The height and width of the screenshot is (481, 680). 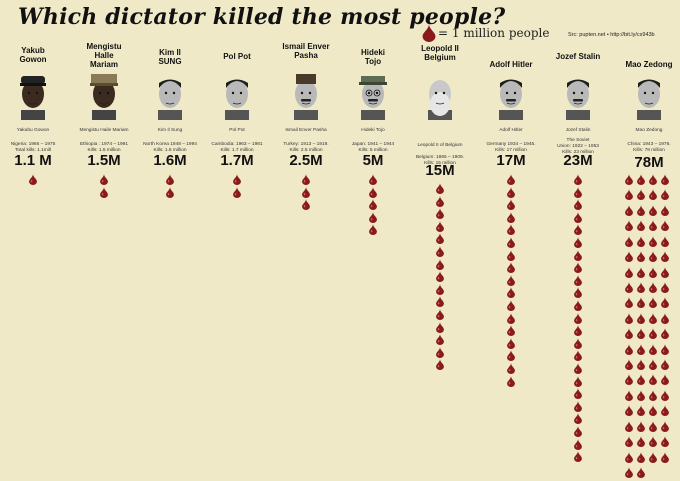 What do you see at coordinates (494, 33) in the screenshot?
I see `legend-label: = 1 million people` at bounding box center [494, 33].